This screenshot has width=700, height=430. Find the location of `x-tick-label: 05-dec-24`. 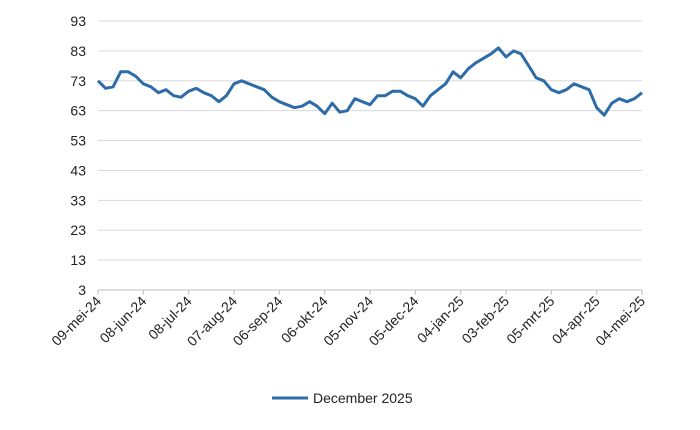

x-tick-label: 05-dec-24 is located at coordinates (394, 321).